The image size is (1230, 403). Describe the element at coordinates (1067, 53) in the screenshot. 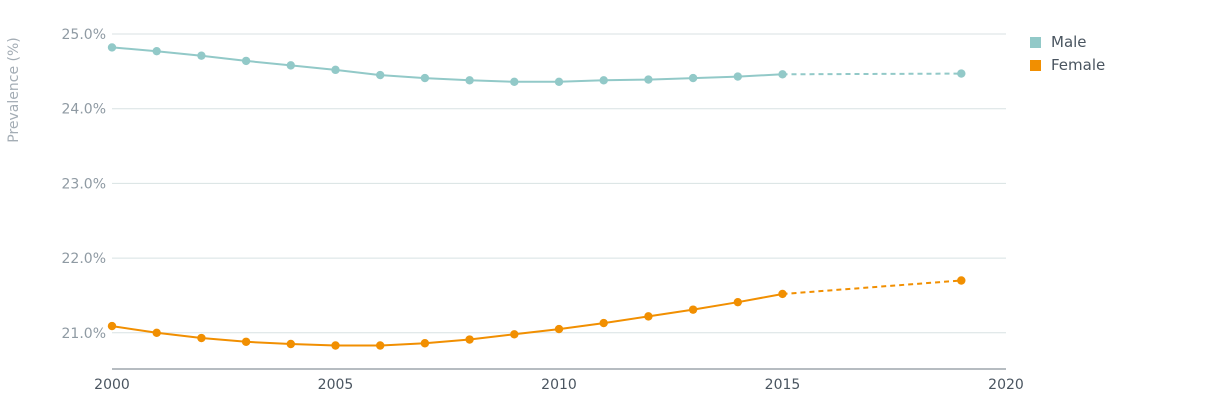

I see `legend: Male Female` at that location.